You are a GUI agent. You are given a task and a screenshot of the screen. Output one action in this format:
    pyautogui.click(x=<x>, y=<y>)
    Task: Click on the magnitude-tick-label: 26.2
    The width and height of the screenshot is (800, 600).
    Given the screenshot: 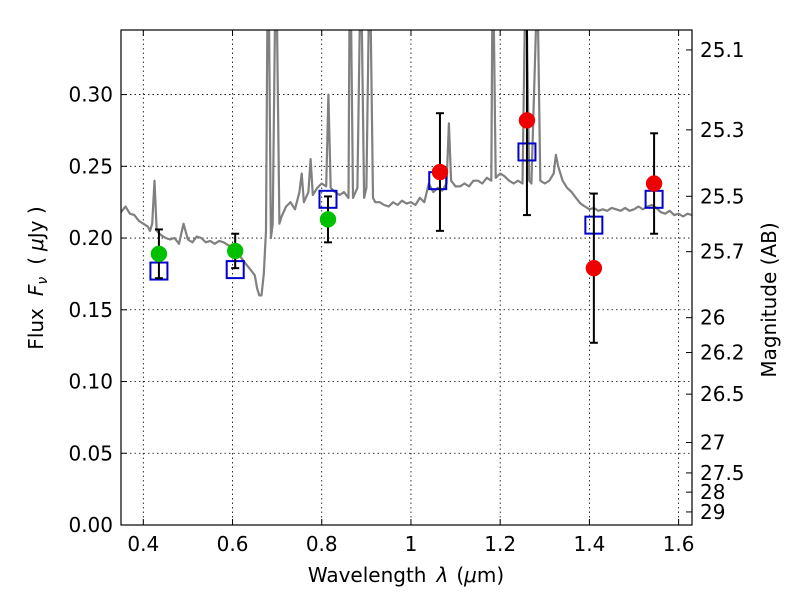 What is the action you would take?
    pyautogui.click(x=722, y=353)
    